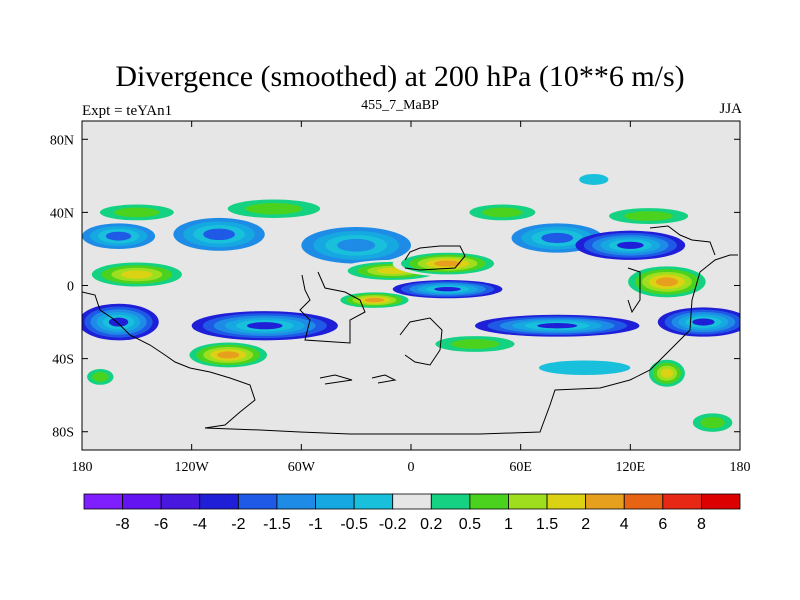 The height and width of the screenshot is (600, 800). Describe the element at coordinates (412, 513) in the screenshot. I see `colorbar: -8 -6 -4 -2 -1.5 -1 -0.5 -0.2 0.2 0.5 1 1.5 2 4 6 8` at that location.